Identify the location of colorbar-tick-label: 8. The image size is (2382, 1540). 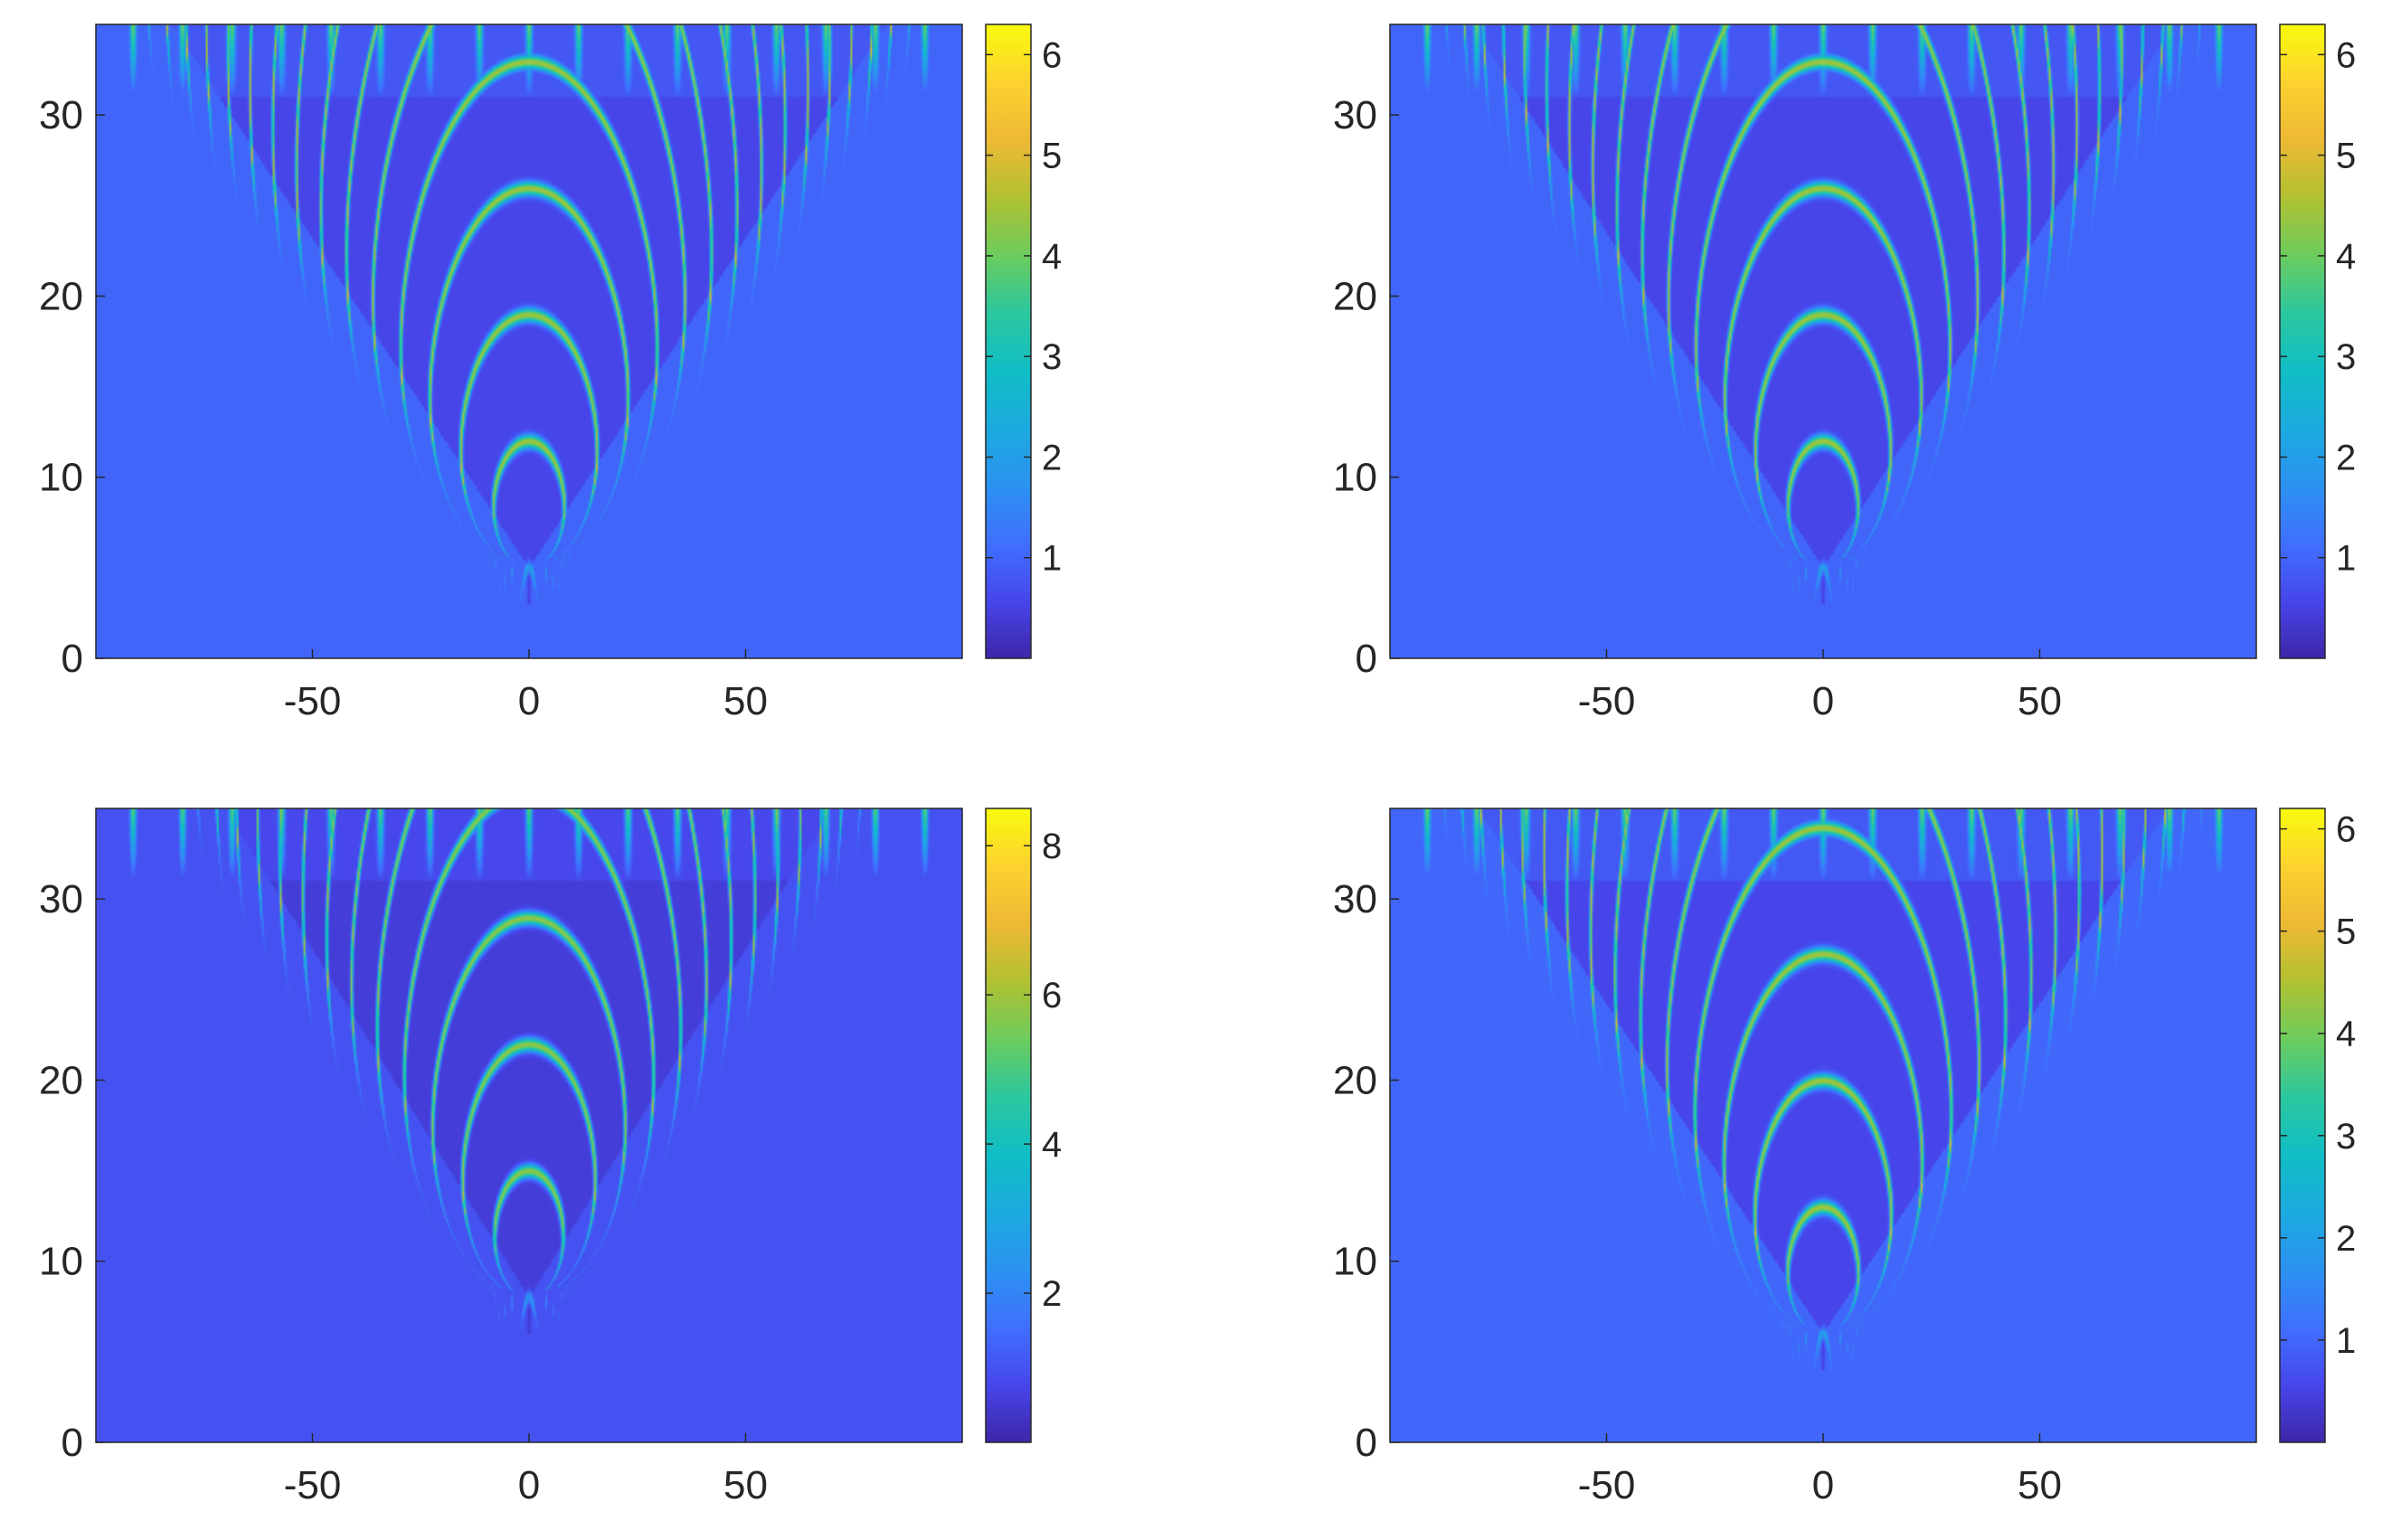
(1052, 846).